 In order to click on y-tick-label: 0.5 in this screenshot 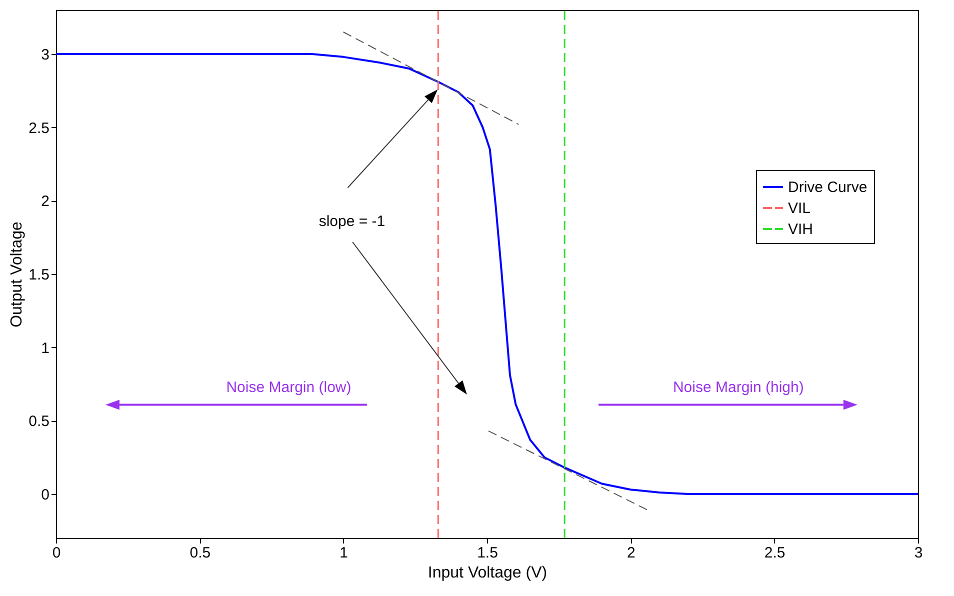, I will do `click(39, 421)`.